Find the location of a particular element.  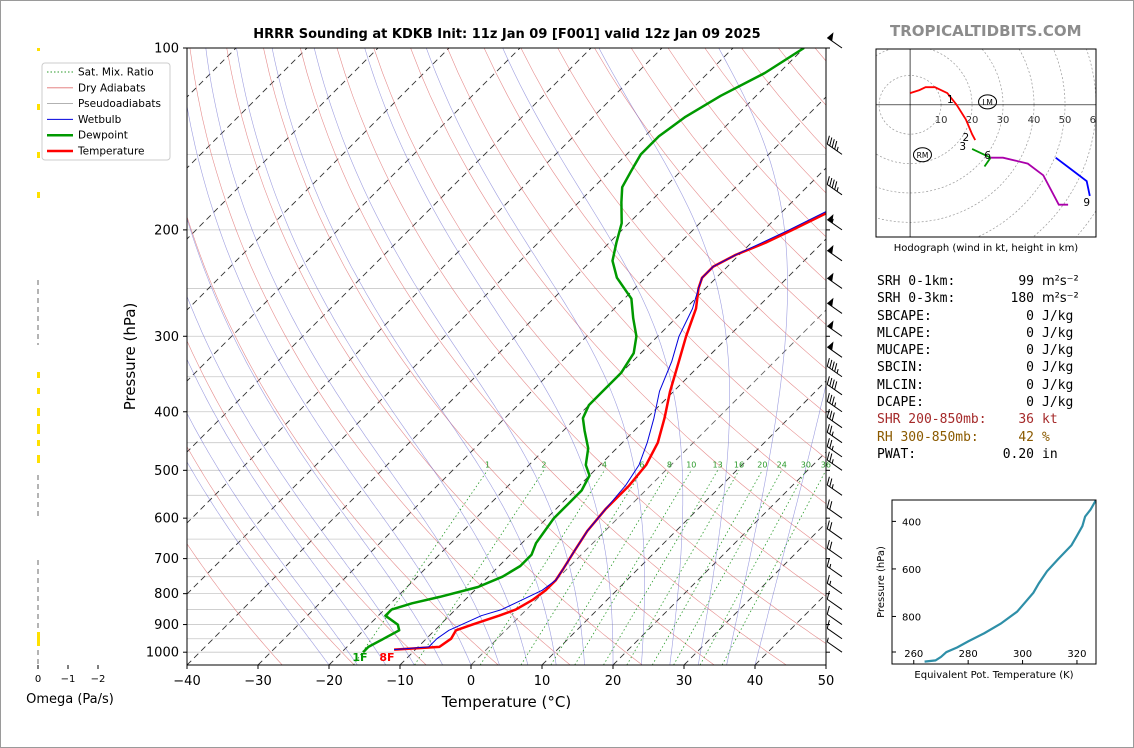

y-tick-label: 1000 is located at coordinates (162, 653).